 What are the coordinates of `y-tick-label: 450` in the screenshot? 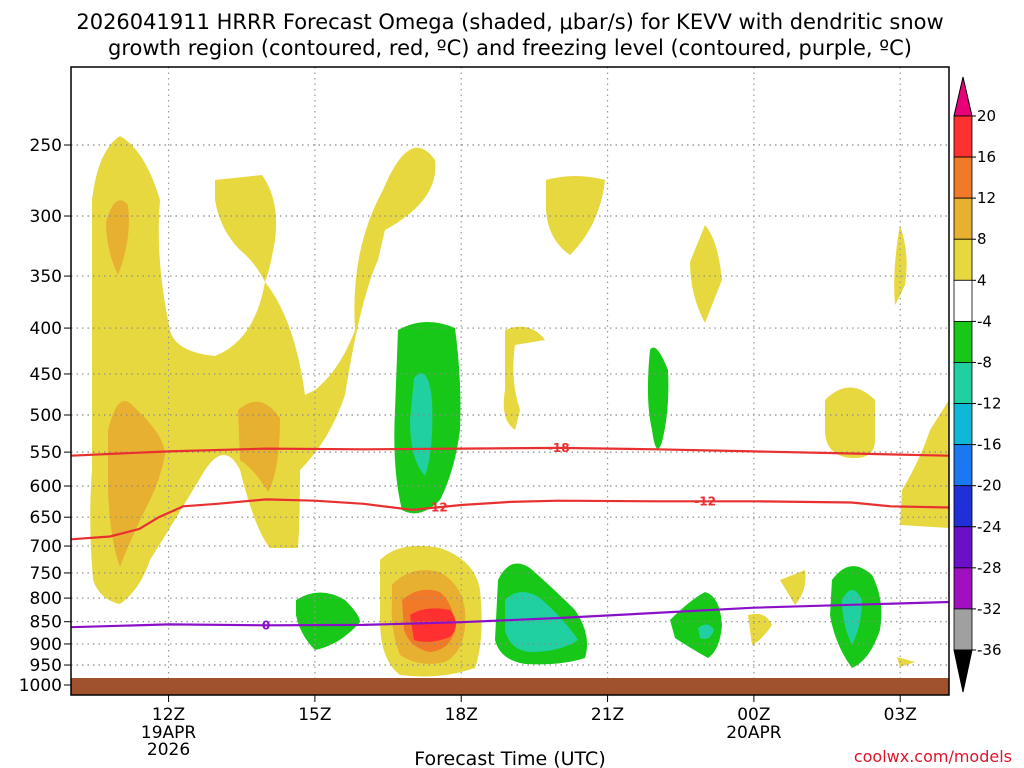 It's located at (46, 375).